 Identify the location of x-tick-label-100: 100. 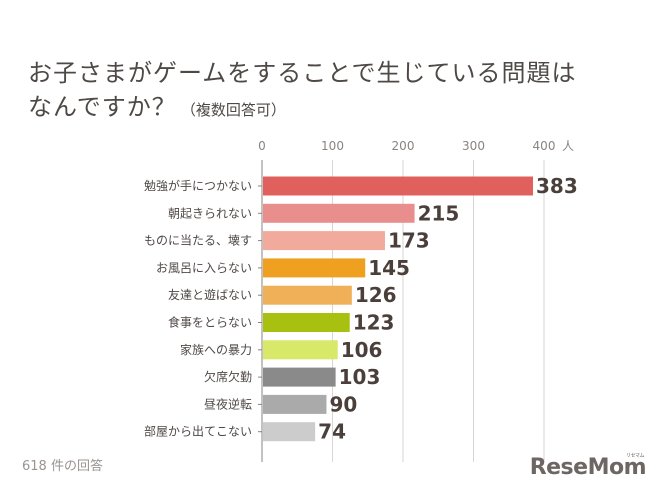
(332, 146).